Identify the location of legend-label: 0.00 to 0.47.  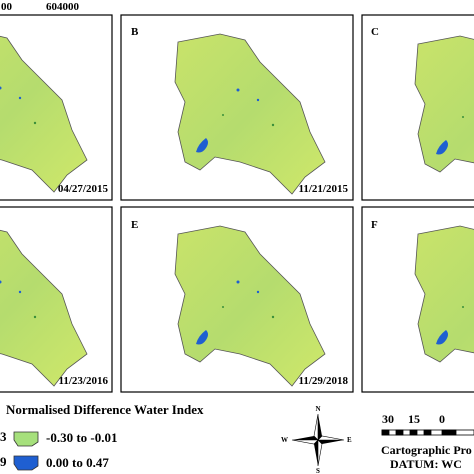
(77, 462).